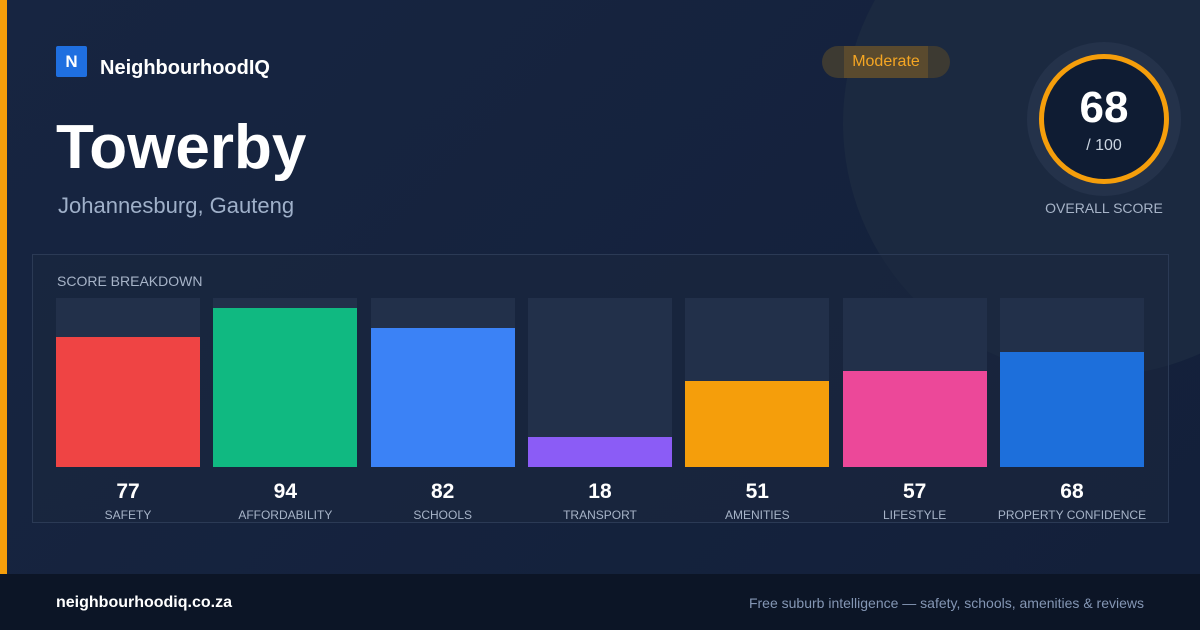 The height and width of the screenshot is (630, 1200). I want to click on bar-value-label: 68, so click(1072, 491).